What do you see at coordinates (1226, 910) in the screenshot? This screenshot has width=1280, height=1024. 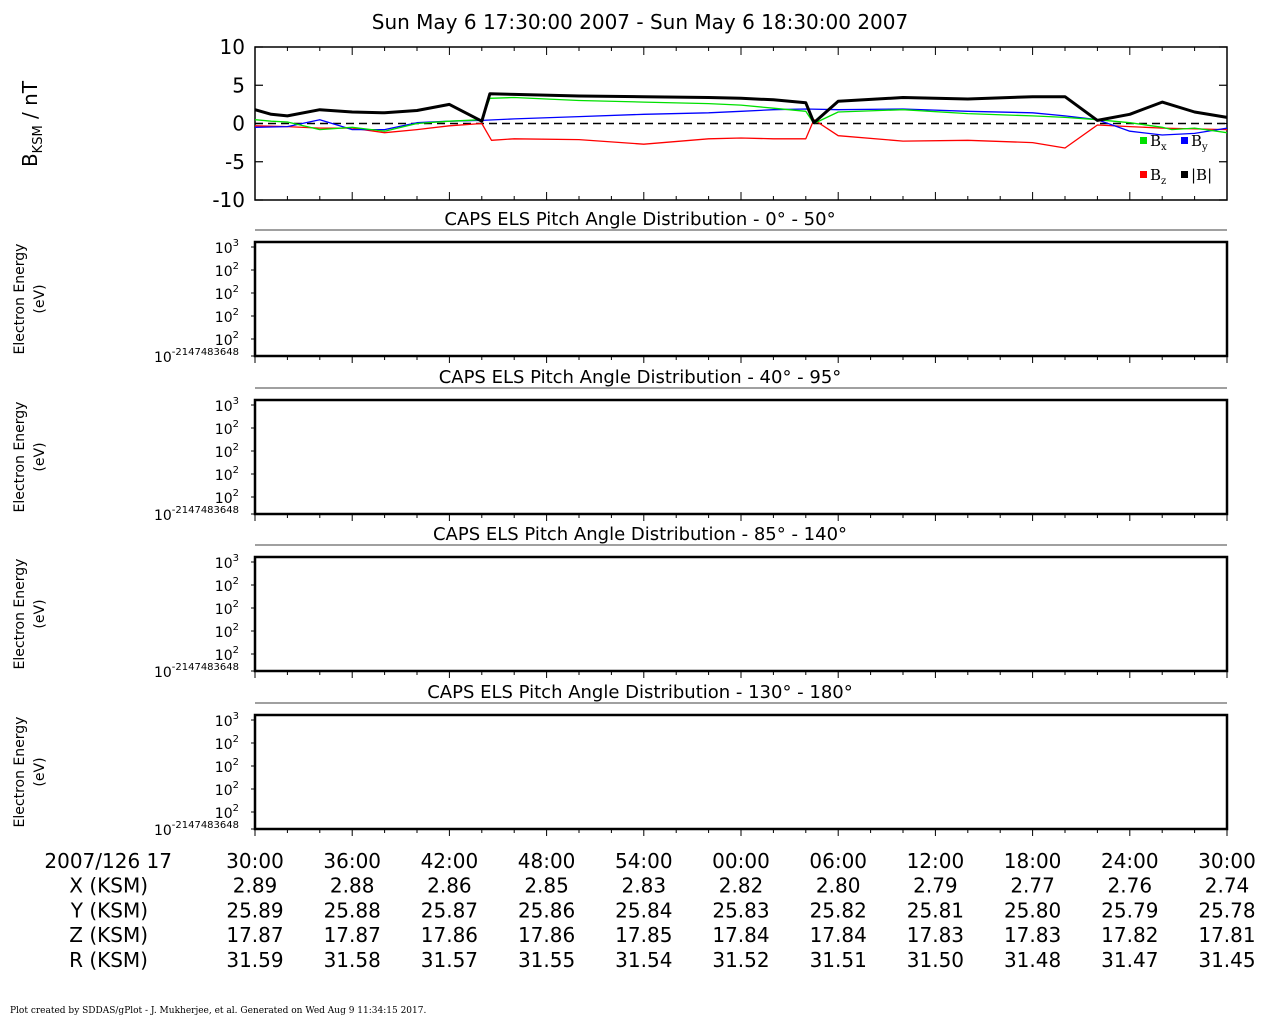 I see `row-value: 25.78` at bounding box center [1226, 910].